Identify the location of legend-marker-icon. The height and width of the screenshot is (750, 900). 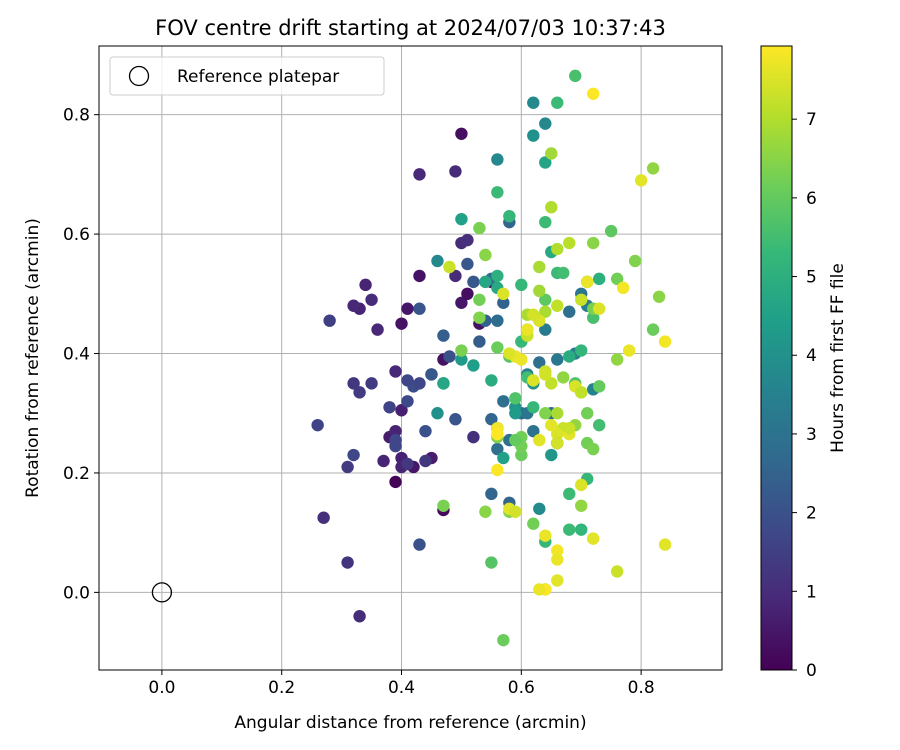
(139, 76).